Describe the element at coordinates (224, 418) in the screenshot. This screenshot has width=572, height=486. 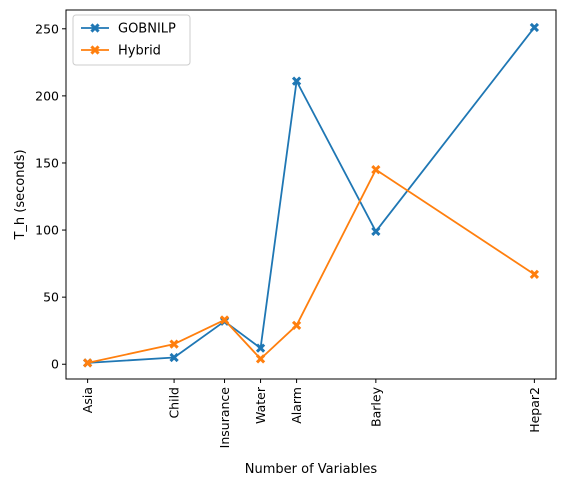
I see `x-tick-label: Insurance` at that location.